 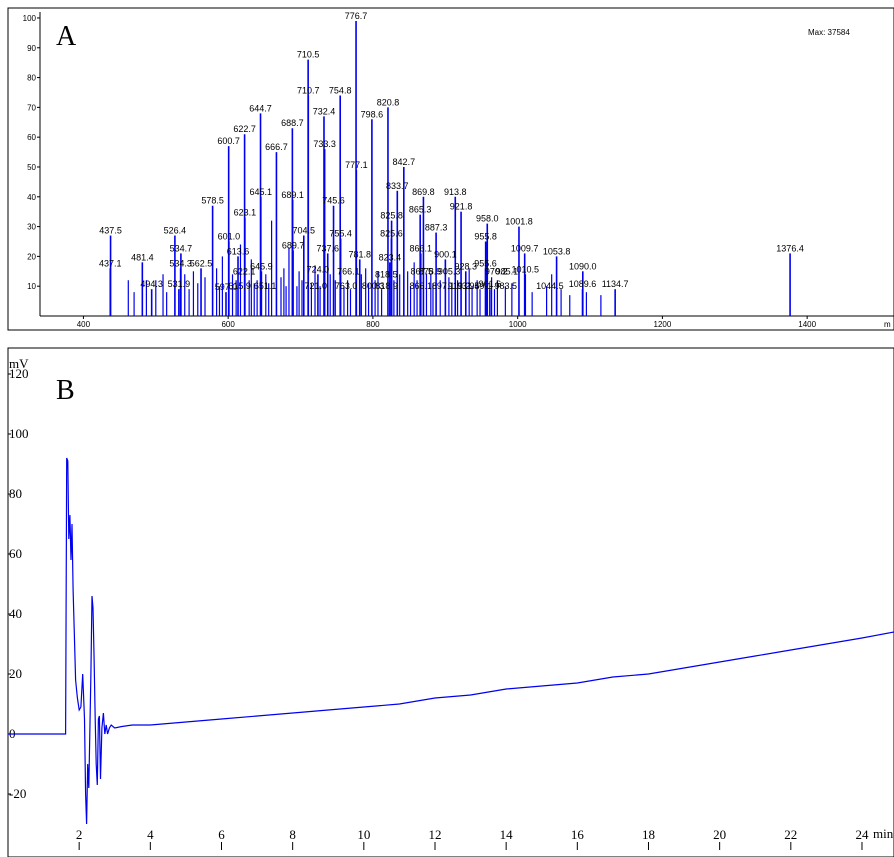 What do you see at coordinates (386, 274) in the screenshot?
I see `panel-a-extra-label: 818.5` at bounding box center [386, 274].